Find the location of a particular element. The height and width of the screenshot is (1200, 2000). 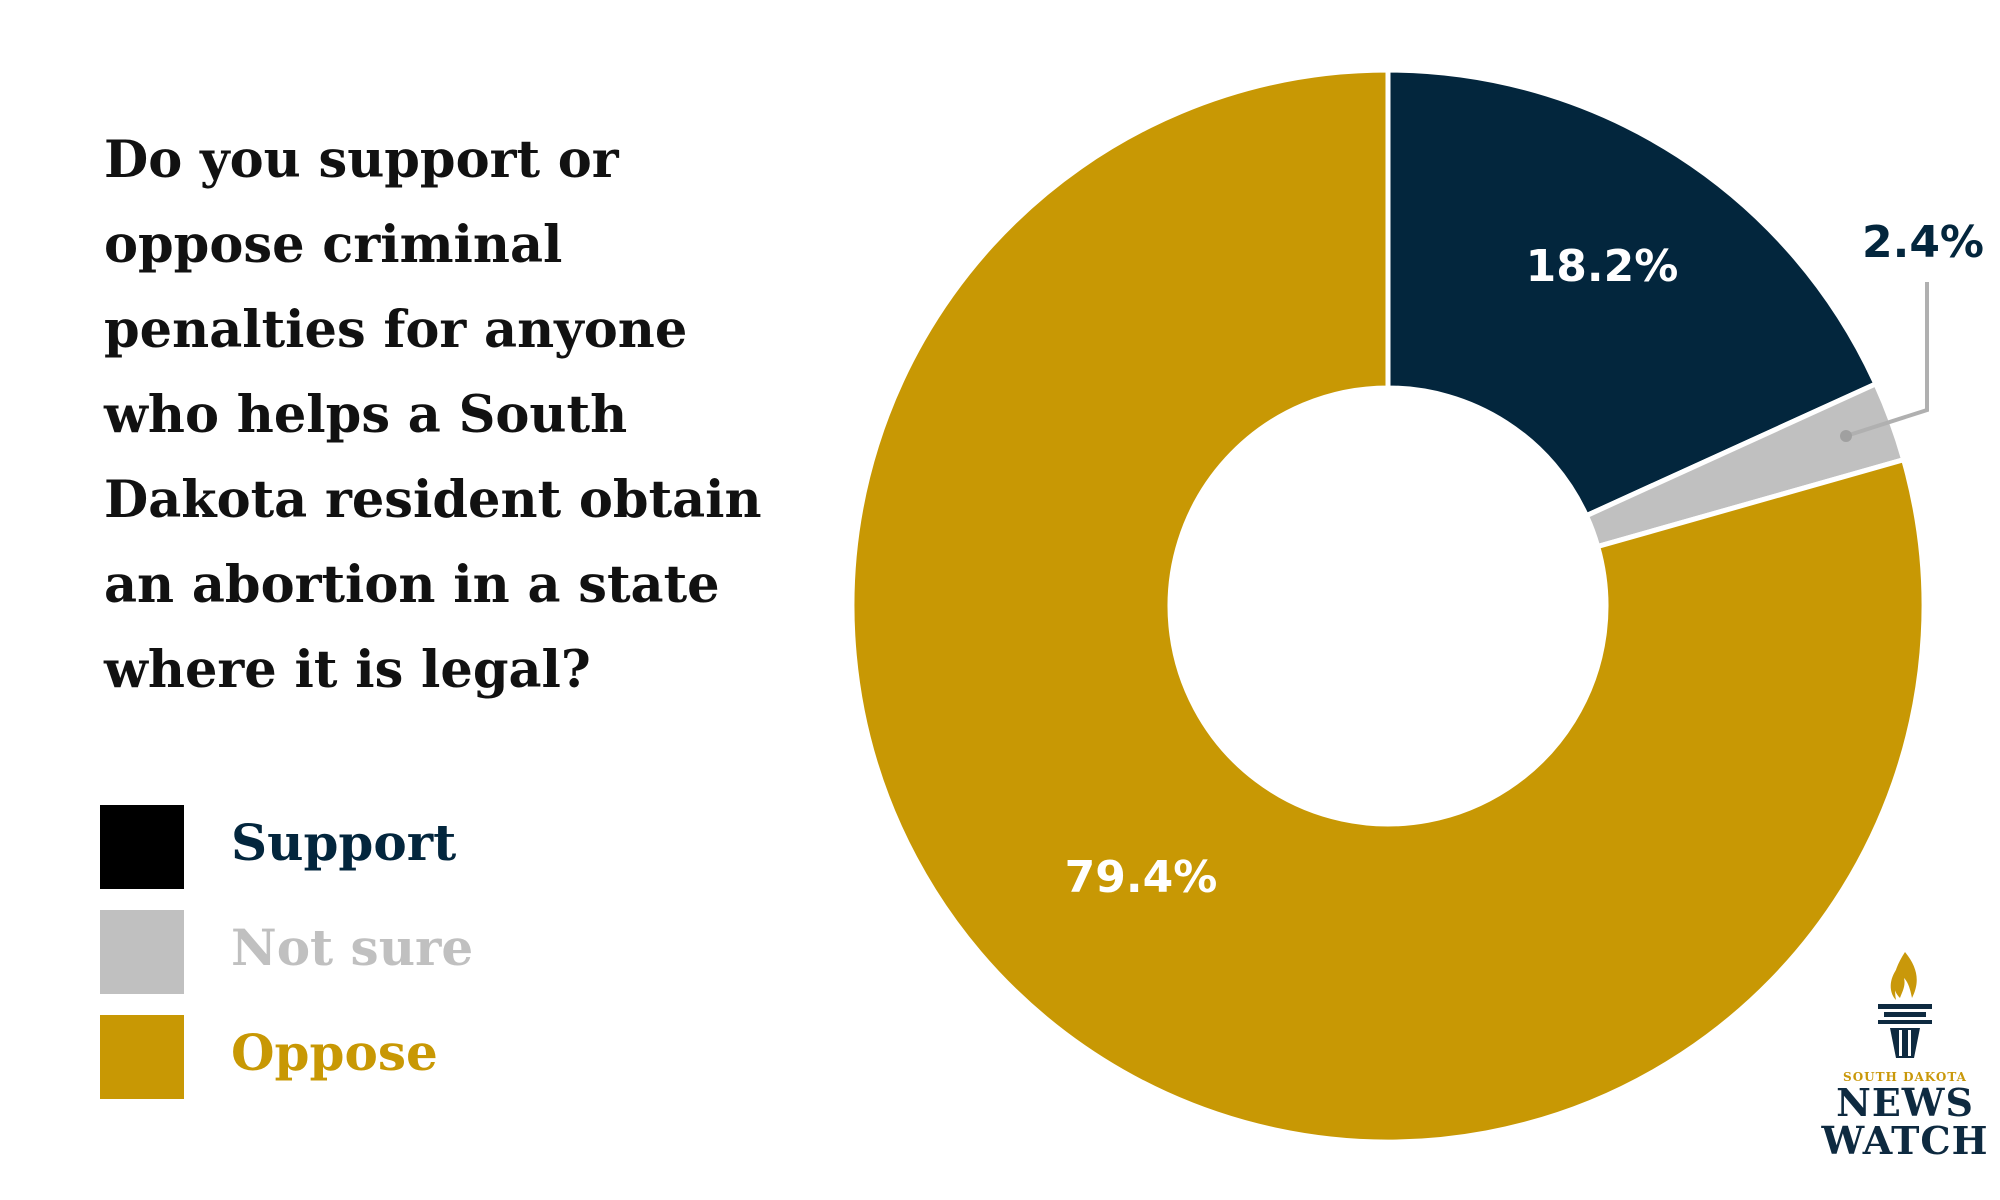

title-line: who helps a South is located at coordinates (366, 415).